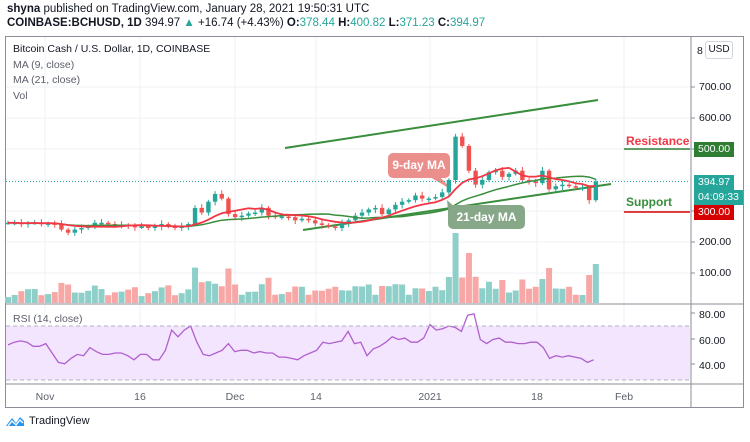 The width and height of the screenshot is (750, 442). Describe the element at coordinates (59, 421) in the screenshot. I see `tradingview-brand: TradingView` at that location.